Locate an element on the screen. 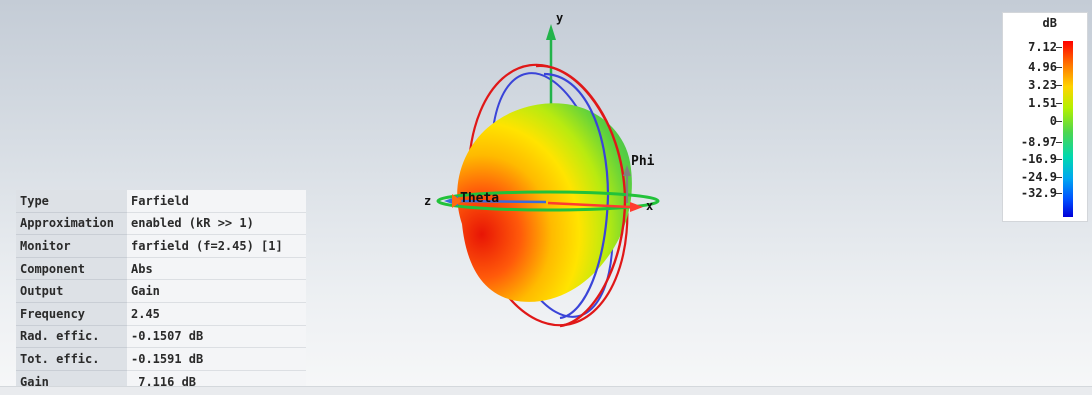 The height and width of the screenshot is (395, 1092). table-row: Output Gain is located at coordinates (161, 291).